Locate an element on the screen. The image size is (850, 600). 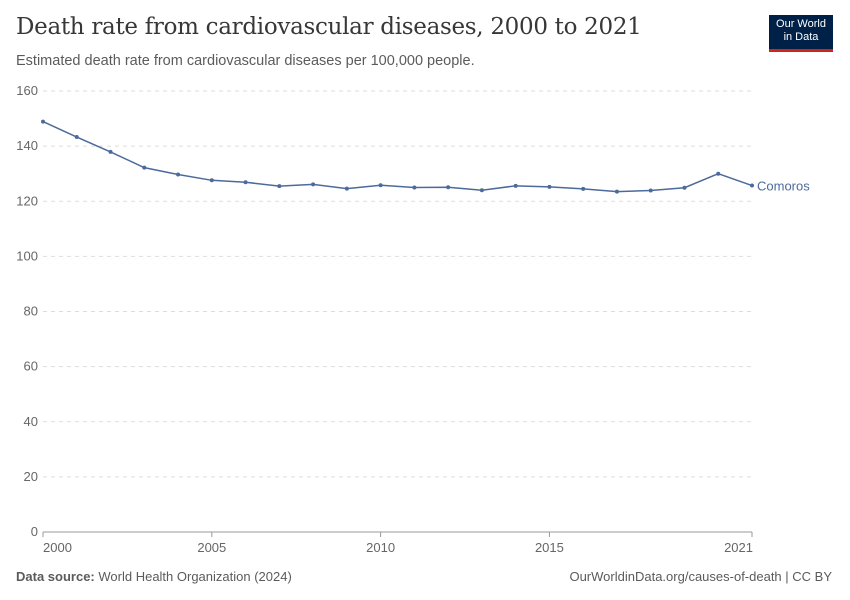
x-tick-label: 2021 is located at coordinates (738, 547).